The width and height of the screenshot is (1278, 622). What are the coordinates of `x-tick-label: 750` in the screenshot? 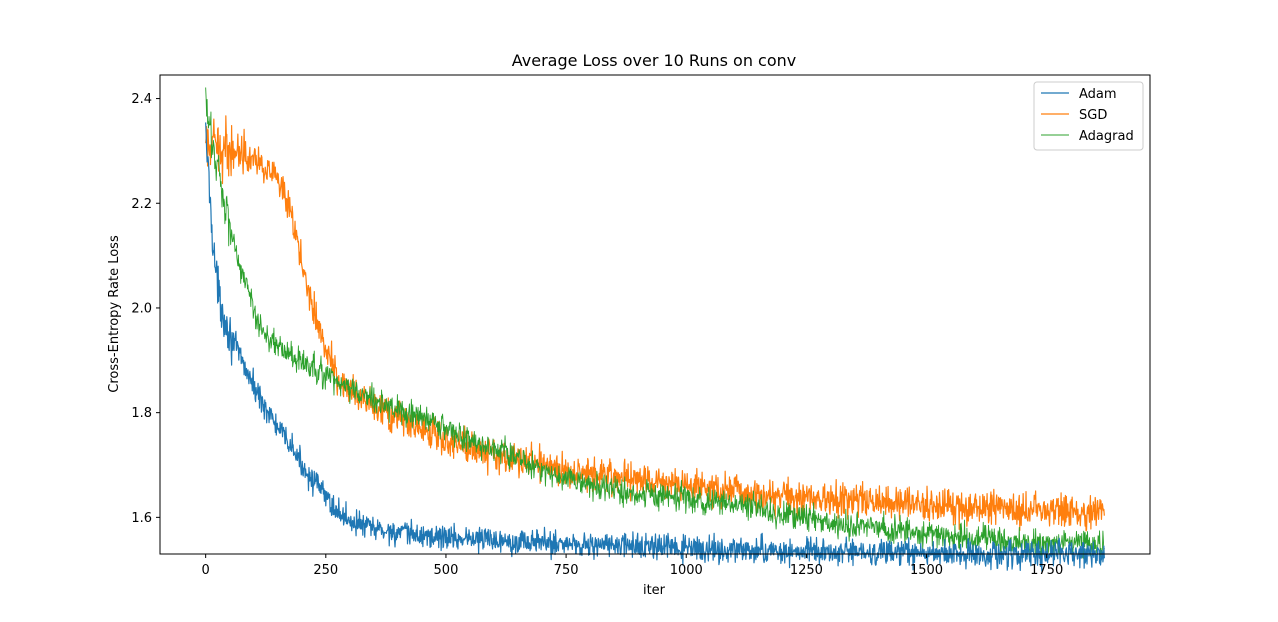 It's located at (566, 570).